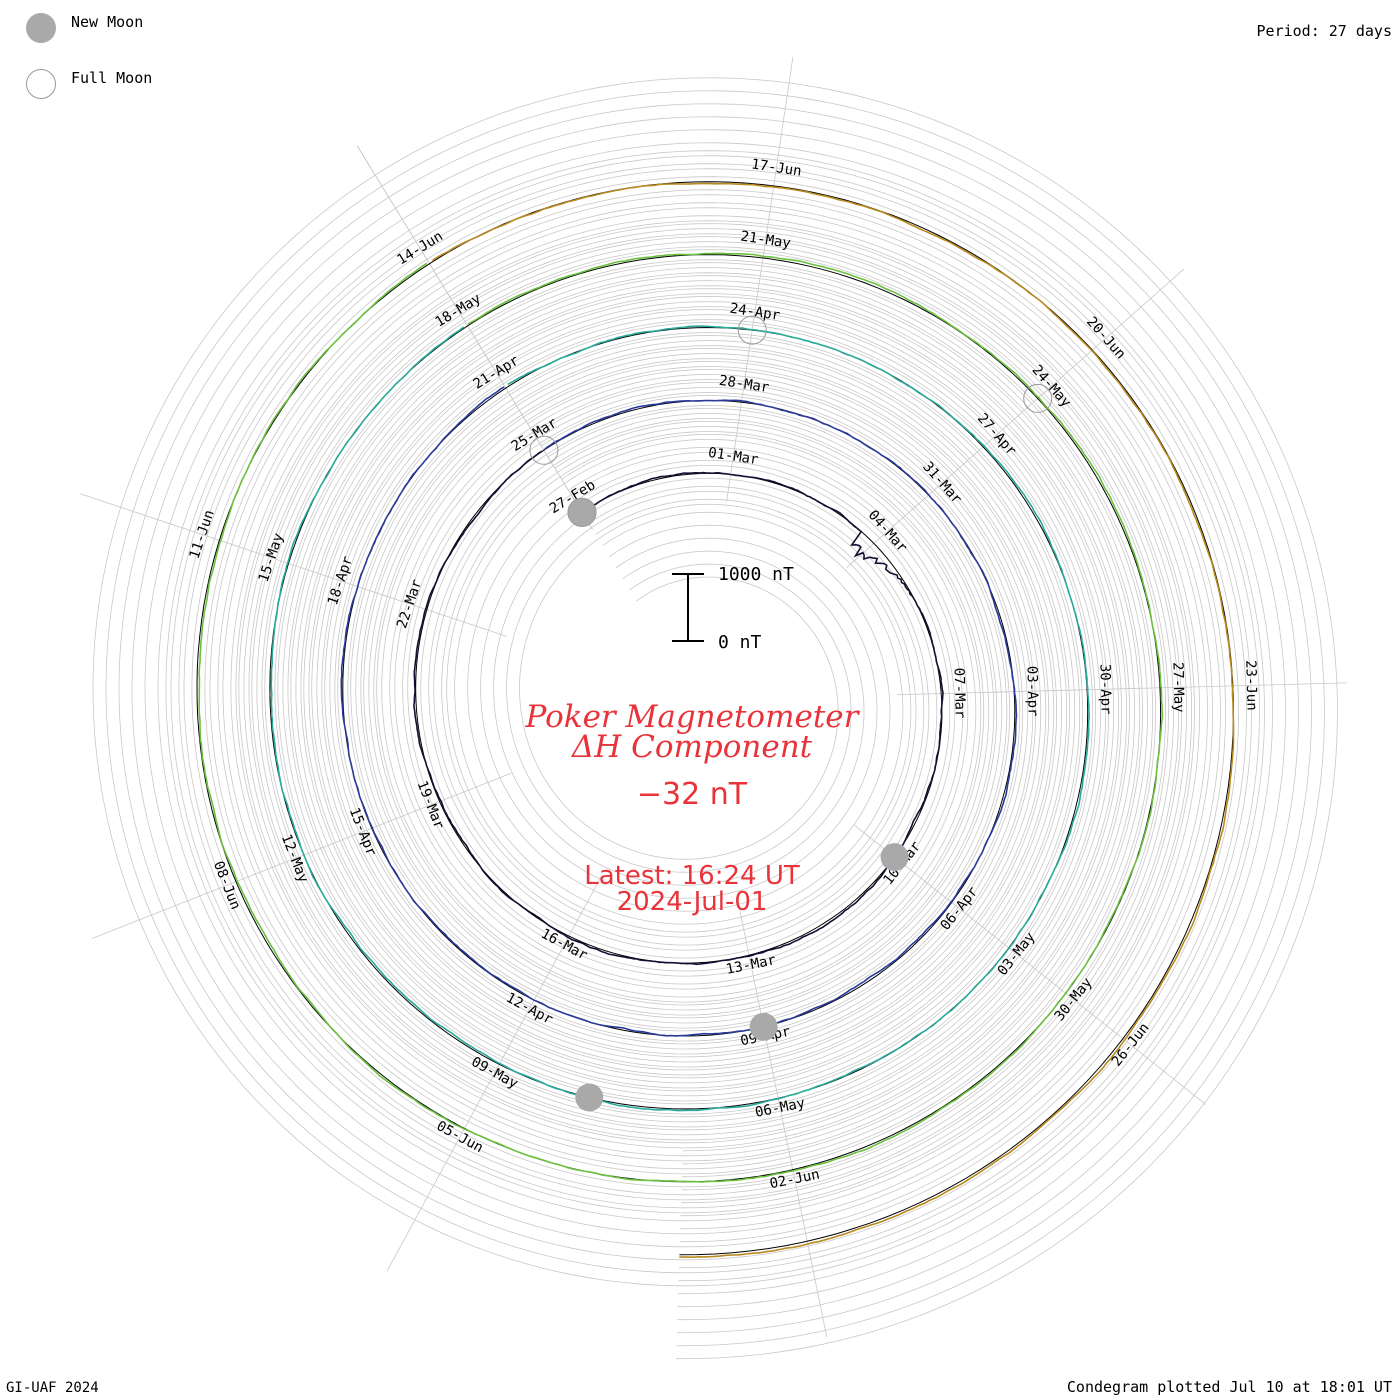 Image resolution: width=1400 pixels, height=1400 pixels. Describe the element at coordinates (959, 693) in the screenshot. I see `date-label: 07-Mar` at that location.